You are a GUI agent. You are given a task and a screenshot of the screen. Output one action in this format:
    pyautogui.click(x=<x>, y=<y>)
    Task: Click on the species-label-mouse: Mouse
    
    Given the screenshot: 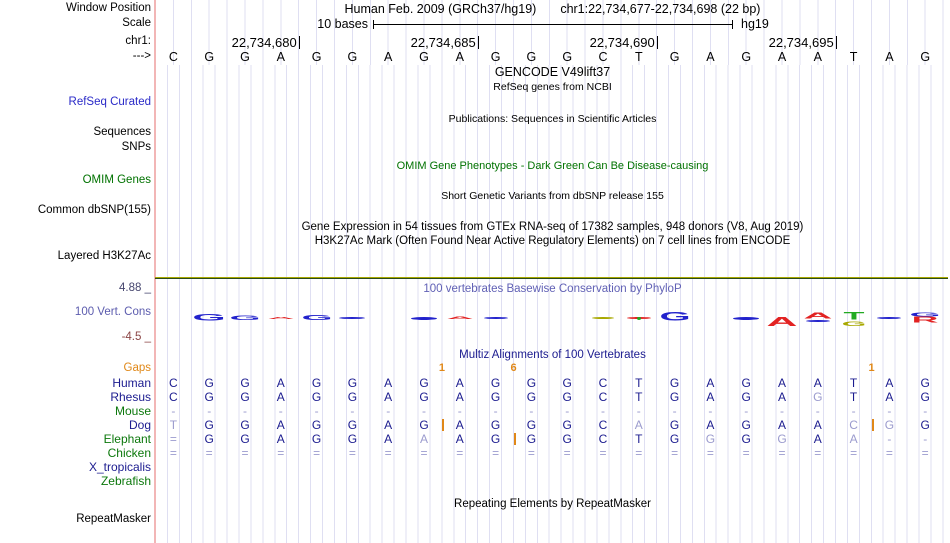 What is the action you would take?
    pyautogui.click(x=132, y=411)
    